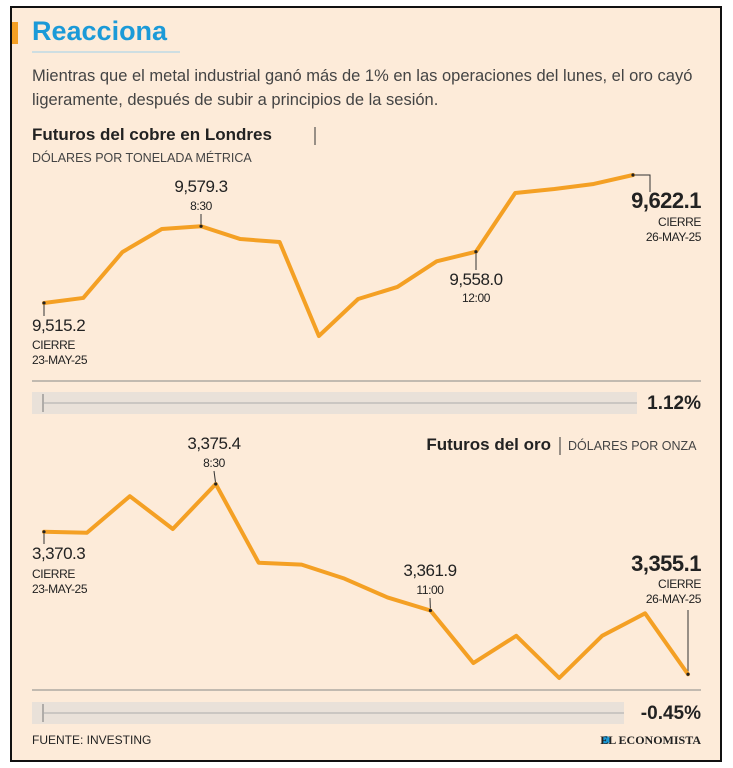 Image resolution: width=733 pixels, height=768 pixels. I want to click on change: -0.45%, so click(670, 713).